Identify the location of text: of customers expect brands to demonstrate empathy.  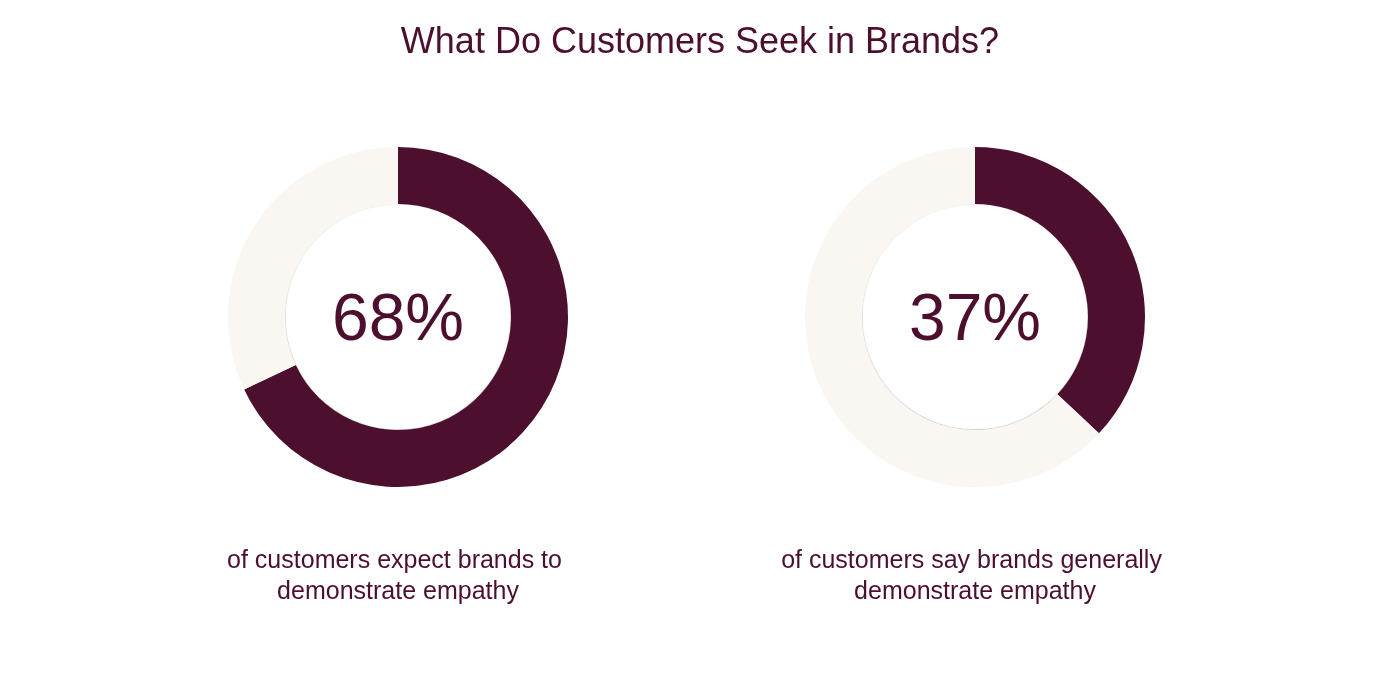
(398, 574).